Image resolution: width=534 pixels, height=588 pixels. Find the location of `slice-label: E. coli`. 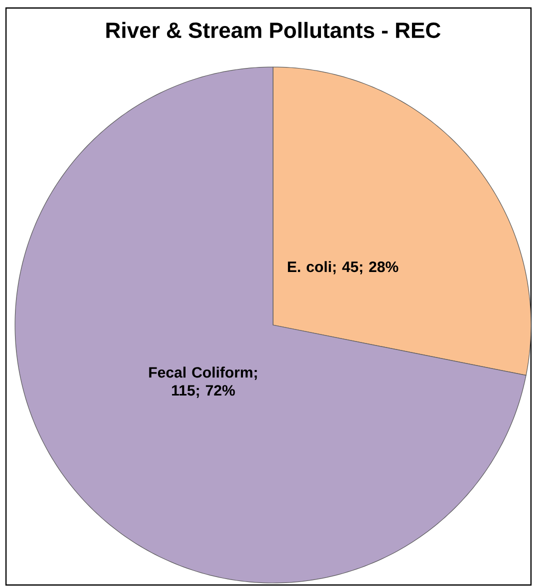

slice-label: E. coli is located at coordinates (309, 266).